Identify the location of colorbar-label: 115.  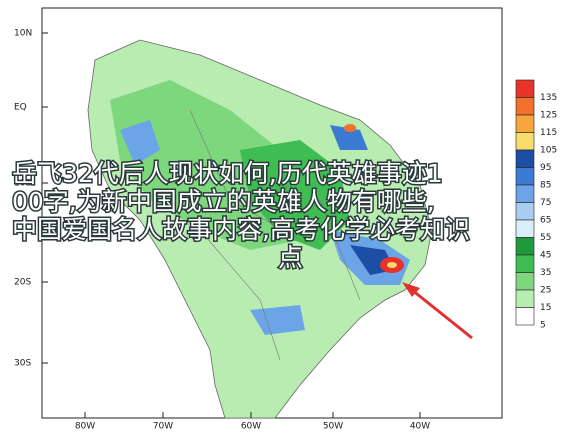
(548, 133).